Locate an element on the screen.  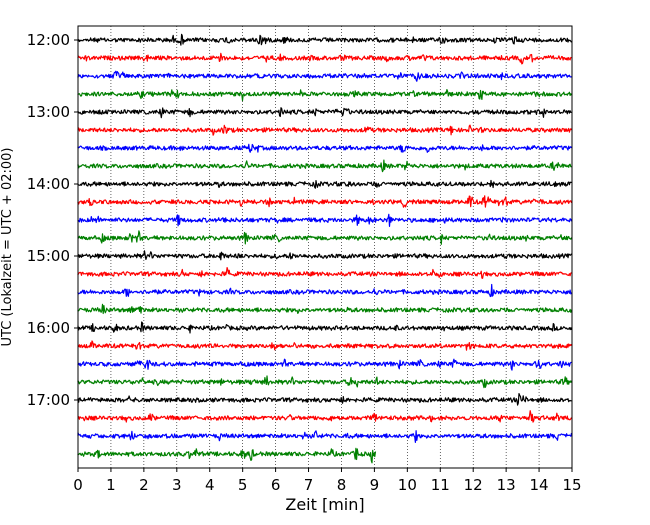
x-tick-label: 7 is located at coordinates (309, 485).